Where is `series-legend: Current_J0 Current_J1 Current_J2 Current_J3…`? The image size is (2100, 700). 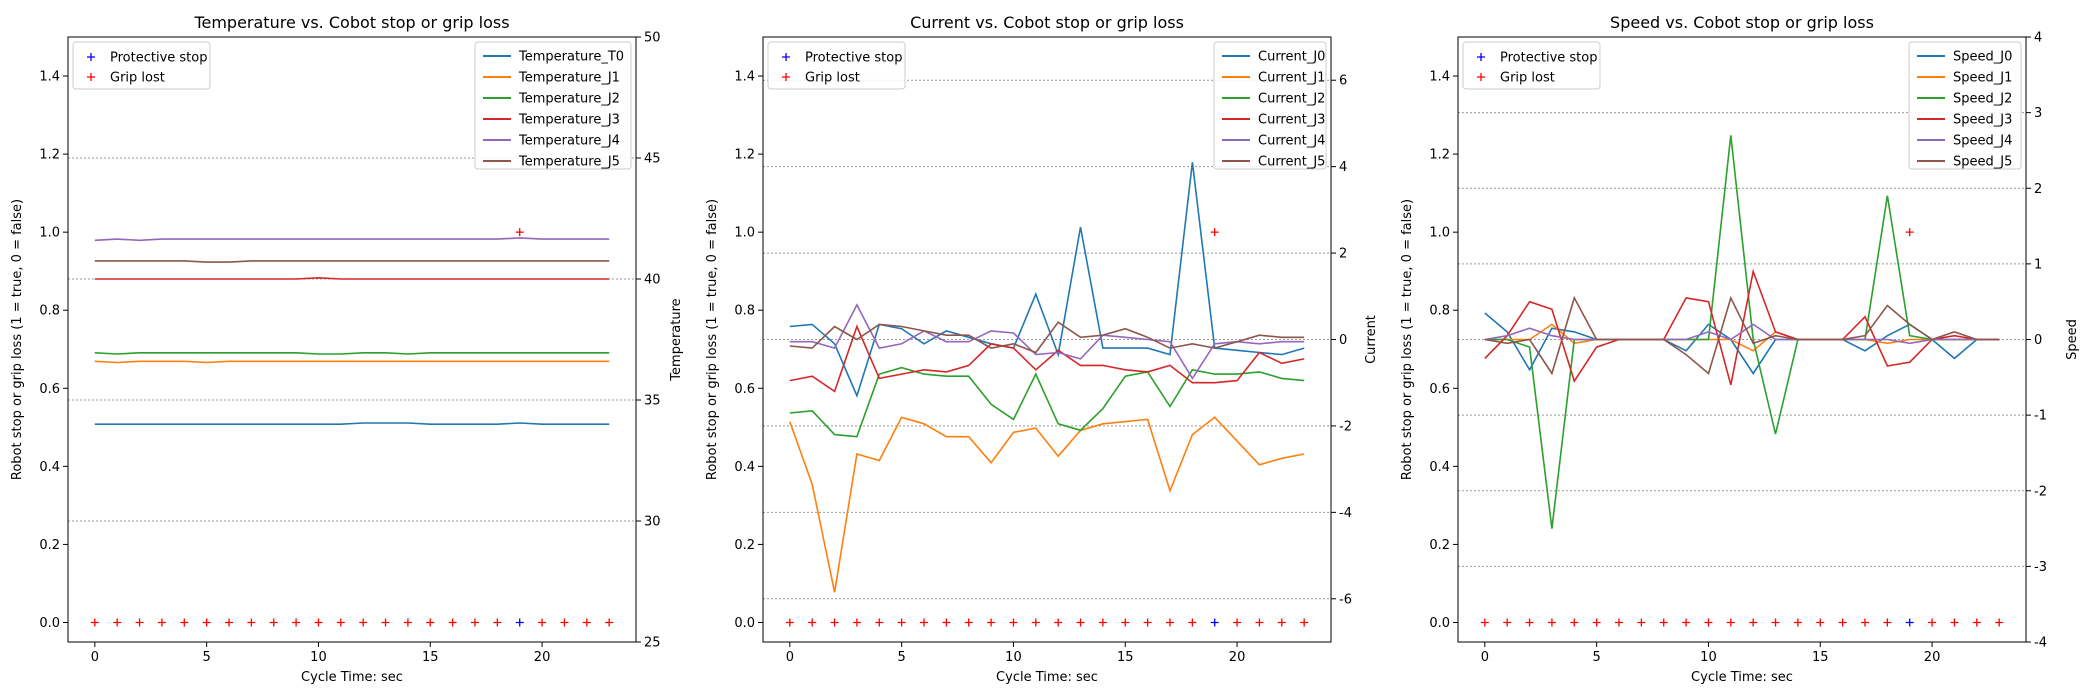 series-legend: Current_J0 Current_J1 Current_J2 Current_J3… is located at coordinates (1270, 105).